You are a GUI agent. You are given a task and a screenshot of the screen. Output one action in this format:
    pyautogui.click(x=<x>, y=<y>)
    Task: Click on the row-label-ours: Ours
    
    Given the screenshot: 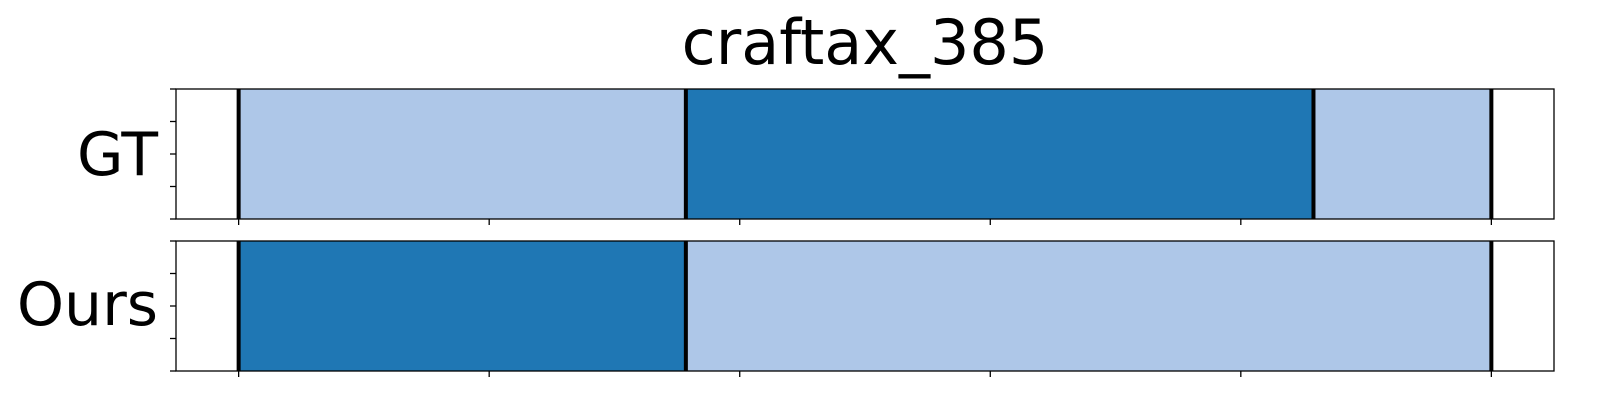 What is the action you would take?
    pyautogui.click(x=87, y=305)
    